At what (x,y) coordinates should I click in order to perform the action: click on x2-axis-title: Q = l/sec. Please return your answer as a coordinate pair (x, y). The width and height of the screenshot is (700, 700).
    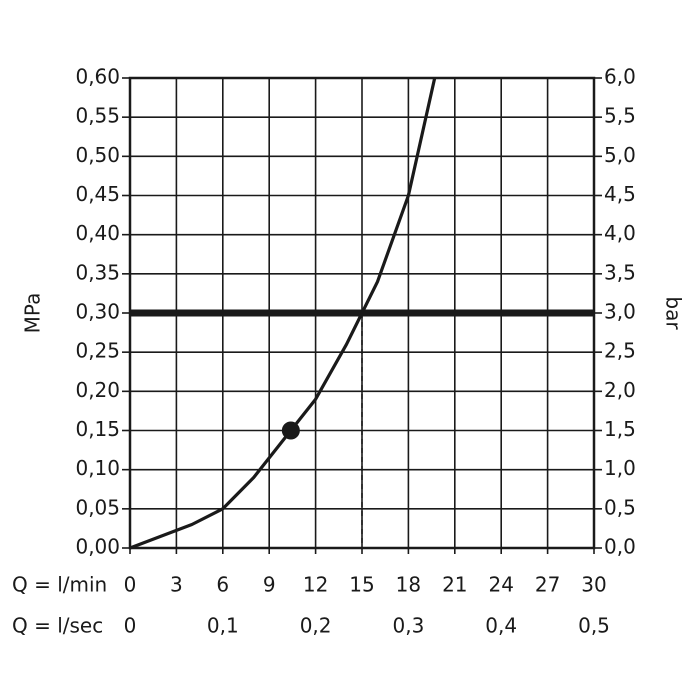
    Looking at the image, I should click on (57, 626).